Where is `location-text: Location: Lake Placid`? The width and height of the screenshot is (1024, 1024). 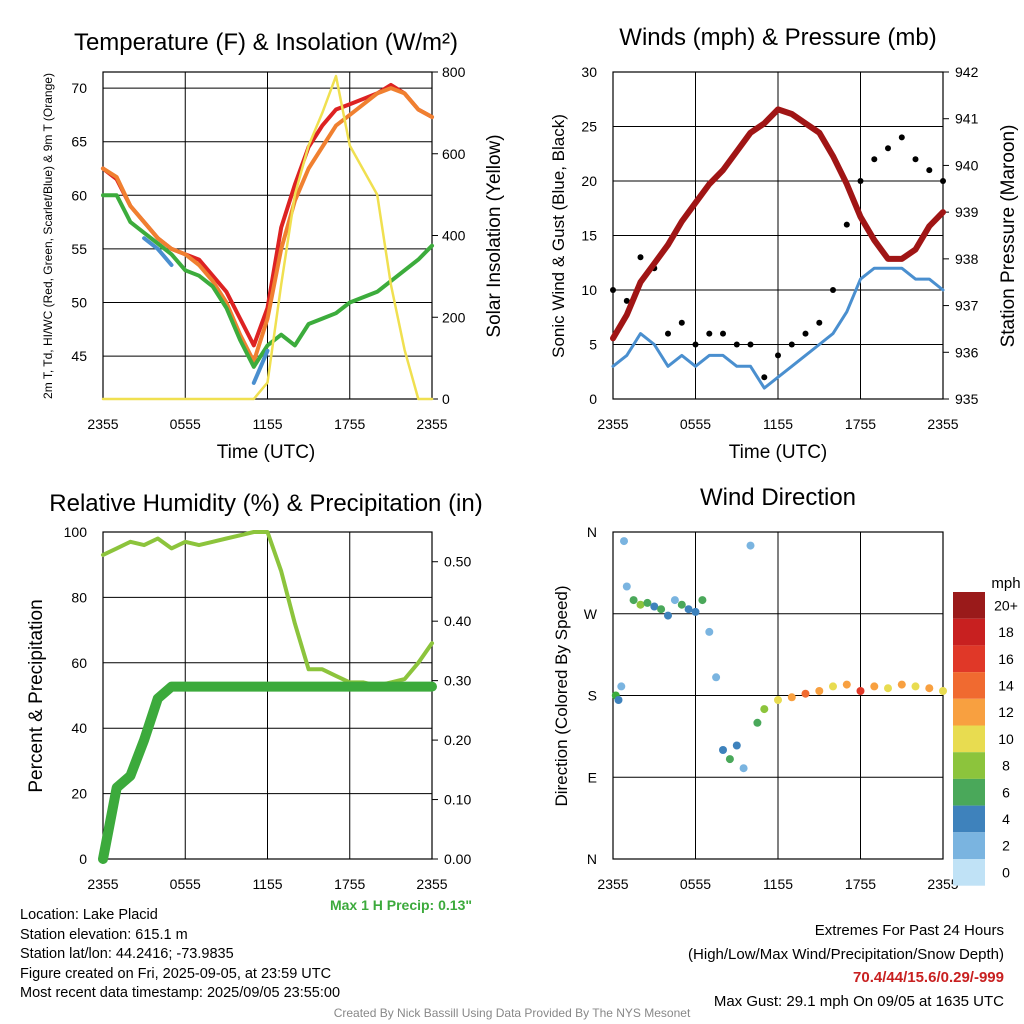 location-text: Location: Lake Placid is located at coordinates (89, 915).